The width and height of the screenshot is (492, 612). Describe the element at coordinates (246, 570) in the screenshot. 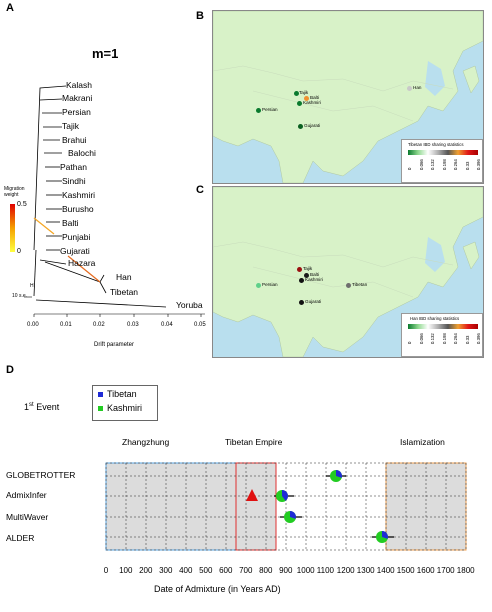

I see `date-tick: 700` at that location.